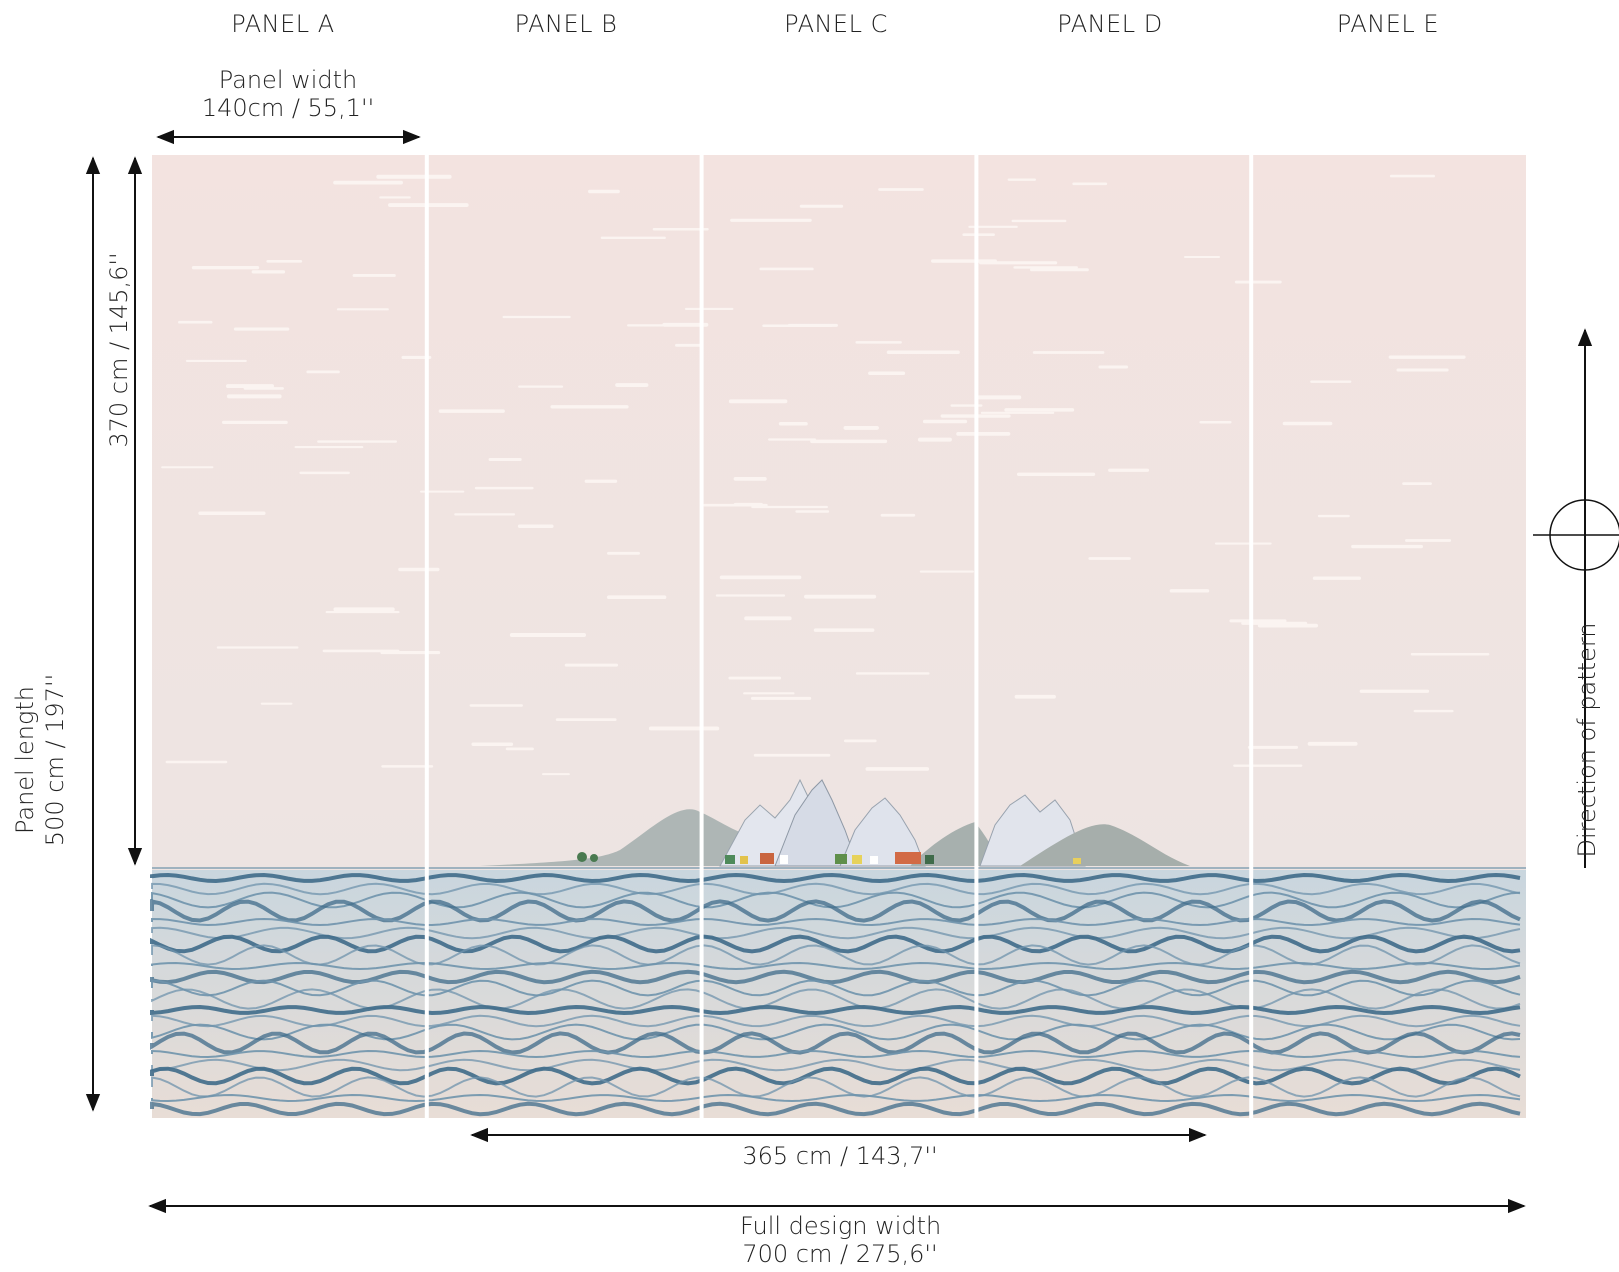 The height and width of the screenshot is (1272, 1619). What do you see at coordinates (283, 24) in the screenshot?
I see `panel-label-a: PANEL A` at bounding box center [283, 24].